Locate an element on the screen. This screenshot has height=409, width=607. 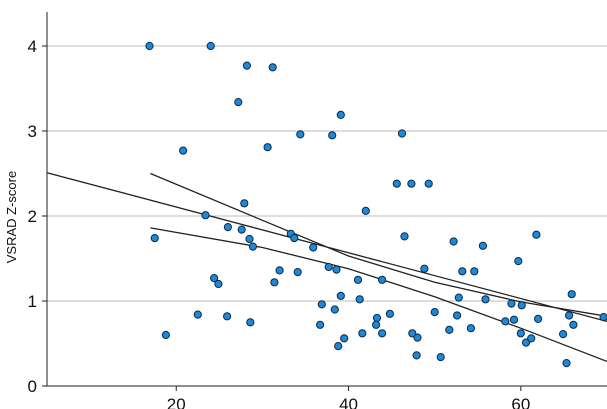
x-tick-label-20: 20 is located at coordinates (176, 402).